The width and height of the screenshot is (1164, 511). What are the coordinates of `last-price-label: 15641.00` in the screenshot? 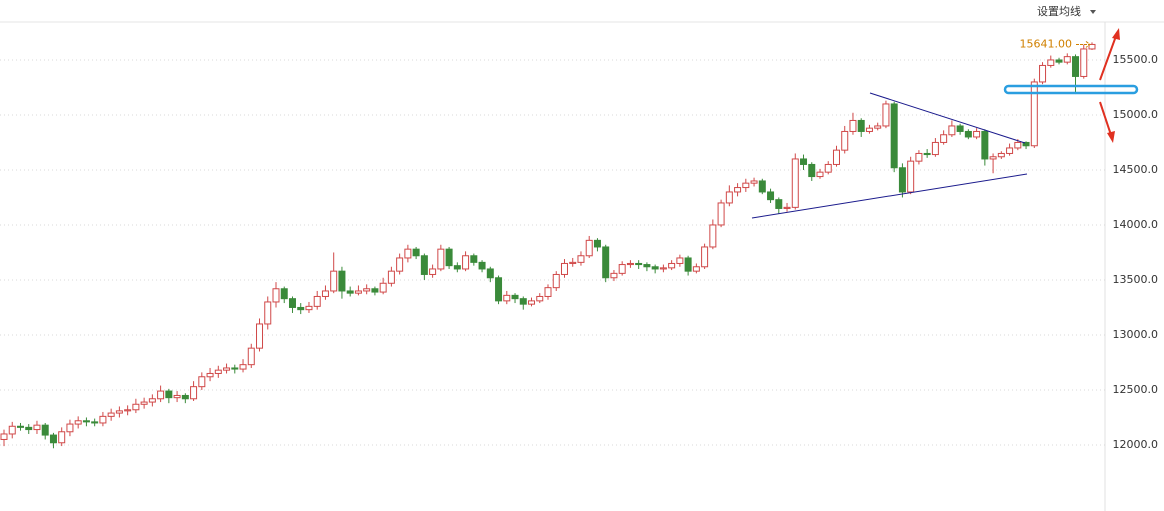 It's located at (1046, 43).